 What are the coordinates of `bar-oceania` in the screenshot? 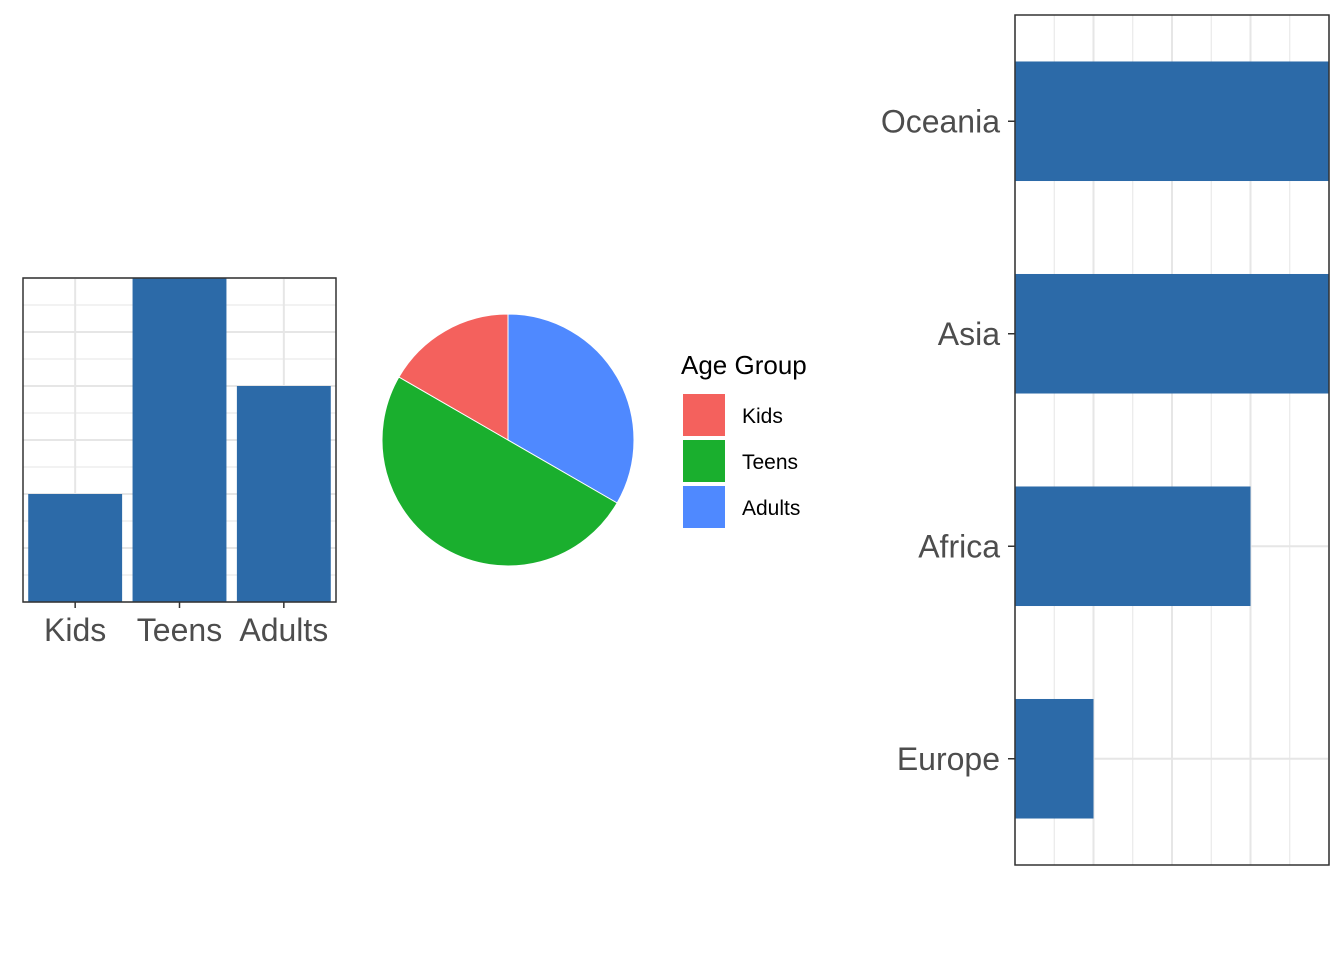 It's located at (1172, 121).